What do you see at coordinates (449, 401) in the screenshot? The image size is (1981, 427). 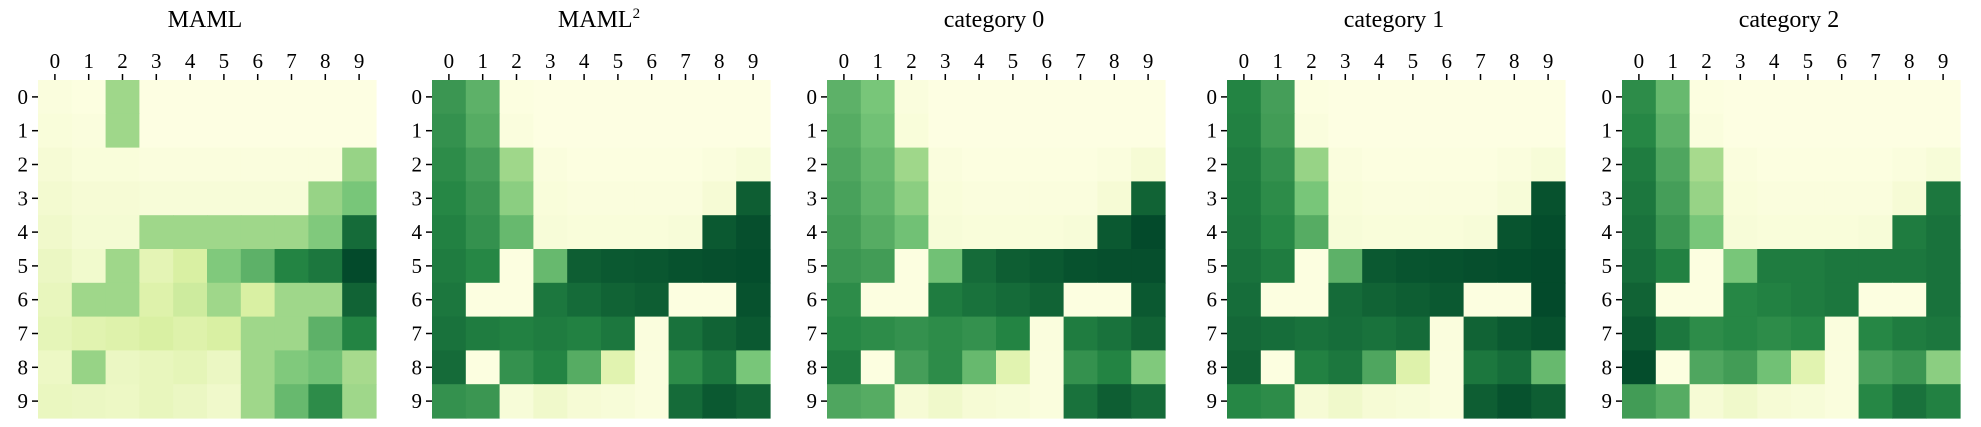 I see `heatmap-cell-r9-c0` at bounding box center [449, 401].